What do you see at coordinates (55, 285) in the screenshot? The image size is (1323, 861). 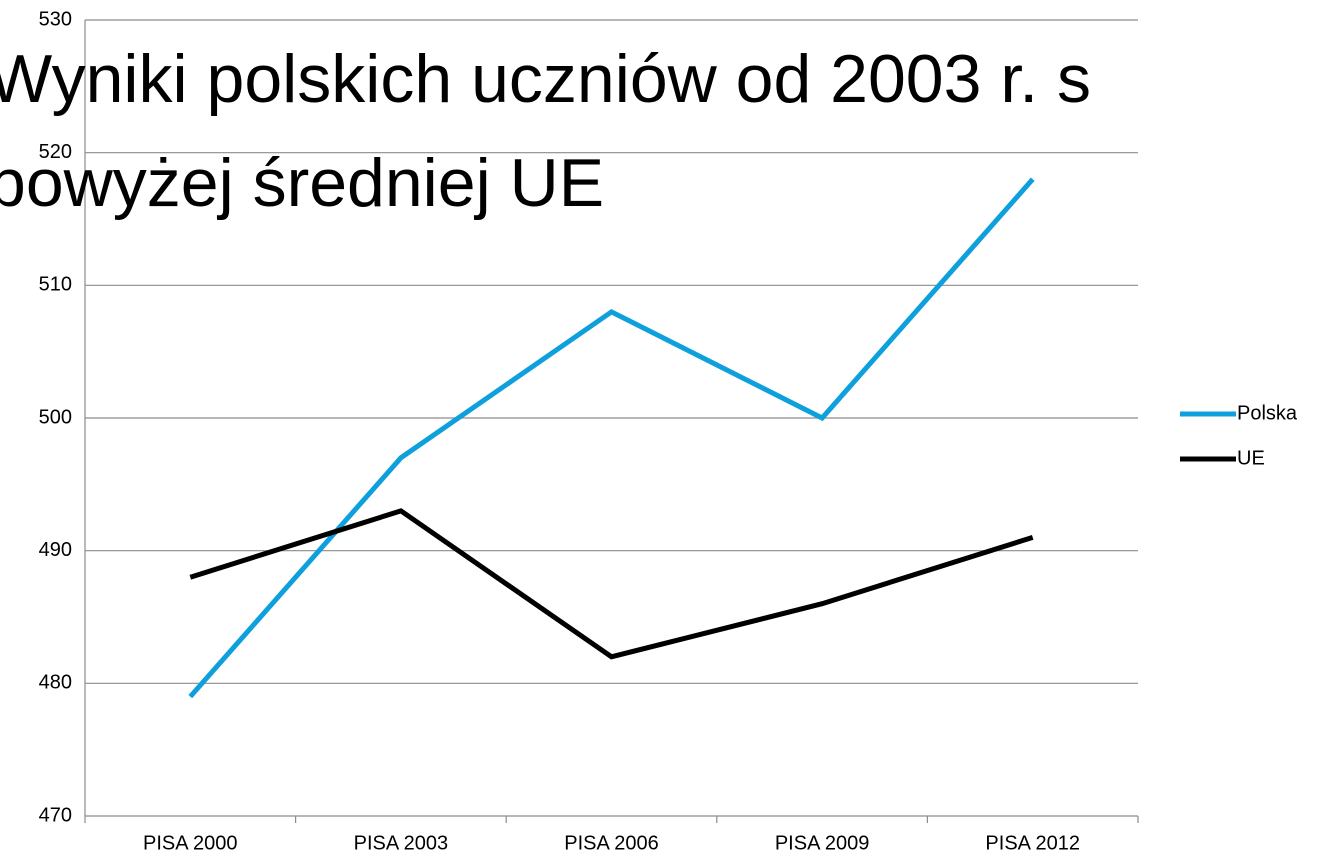 I see `y-tick-label: 510` at bounding box center [55, 285].